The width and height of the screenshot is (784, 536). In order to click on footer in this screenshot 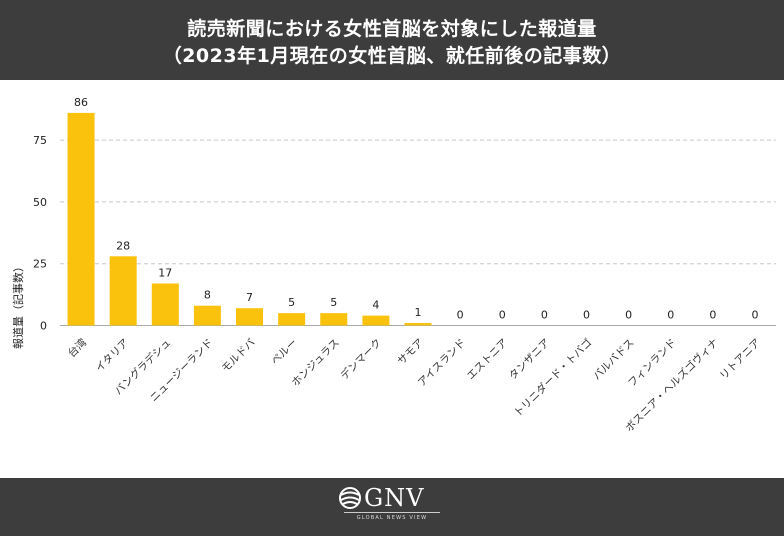, I will do `click(392, 507)`.